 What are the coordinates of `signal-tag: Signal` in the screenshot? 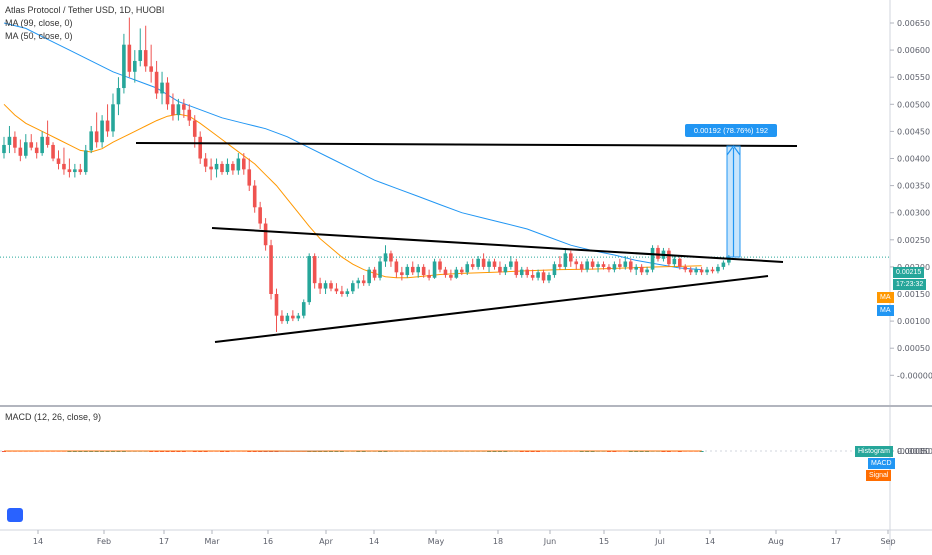 It's located at (878, 475).